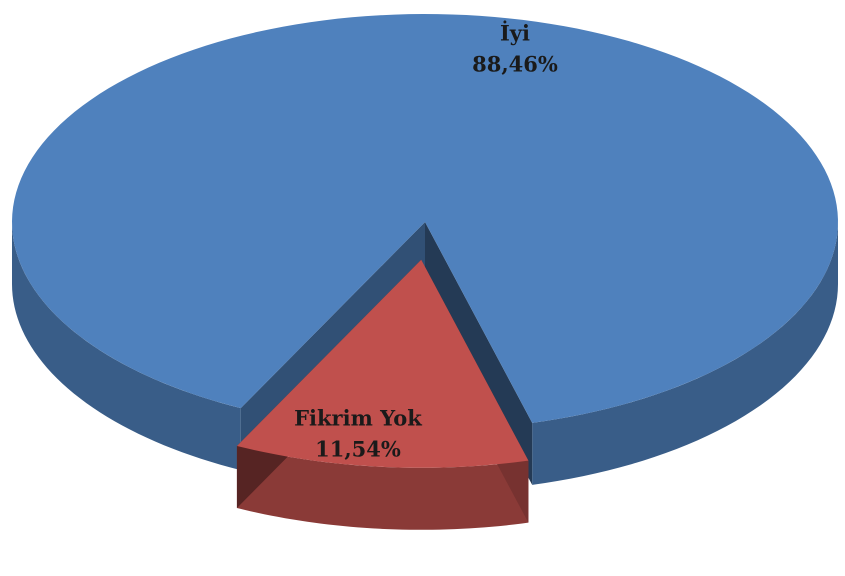 This screenshot has width=845, height=576. What do you see at coordinates (515, 64) in the screenshot?
I see `slice-value-label: 88,46%` at bounding box center [515, 64].